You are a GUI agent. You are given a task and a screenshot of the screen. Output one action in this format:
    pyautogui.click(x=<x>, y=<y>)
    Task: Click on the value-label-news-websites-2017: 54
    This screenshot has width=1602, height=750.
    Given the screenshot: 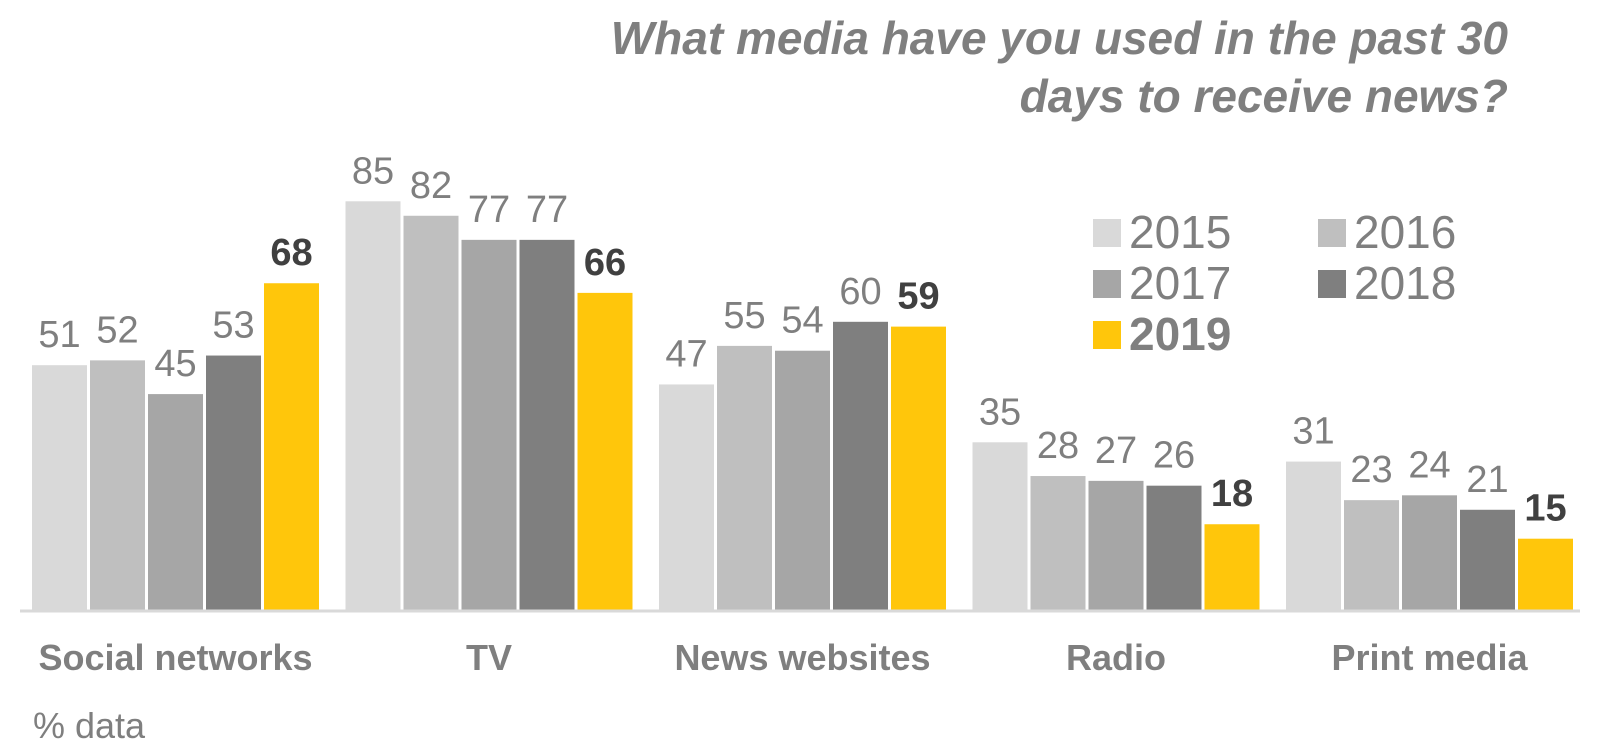 What is the action you would take?
    pyautogui.click(x=802, y=321)
    